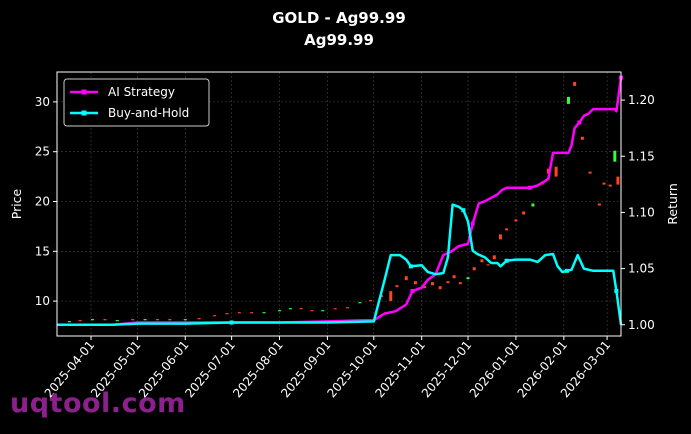 The width and height of the screenshot is (691, 434). I want to click on chart-title: GOLD - Ag99.99, so click(339, 18).